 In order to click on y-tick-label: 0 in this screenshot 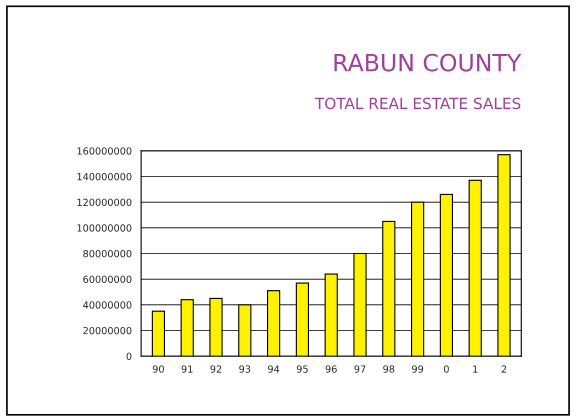, I will do `click(129, 356)`.